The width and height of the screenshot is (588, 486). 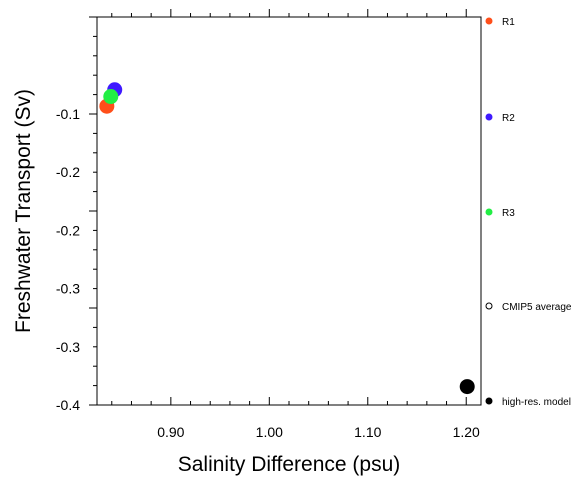 I want to click on x-tick-labels: 0.90 1.00 1.10 1.20, so click(x=318, y=432).